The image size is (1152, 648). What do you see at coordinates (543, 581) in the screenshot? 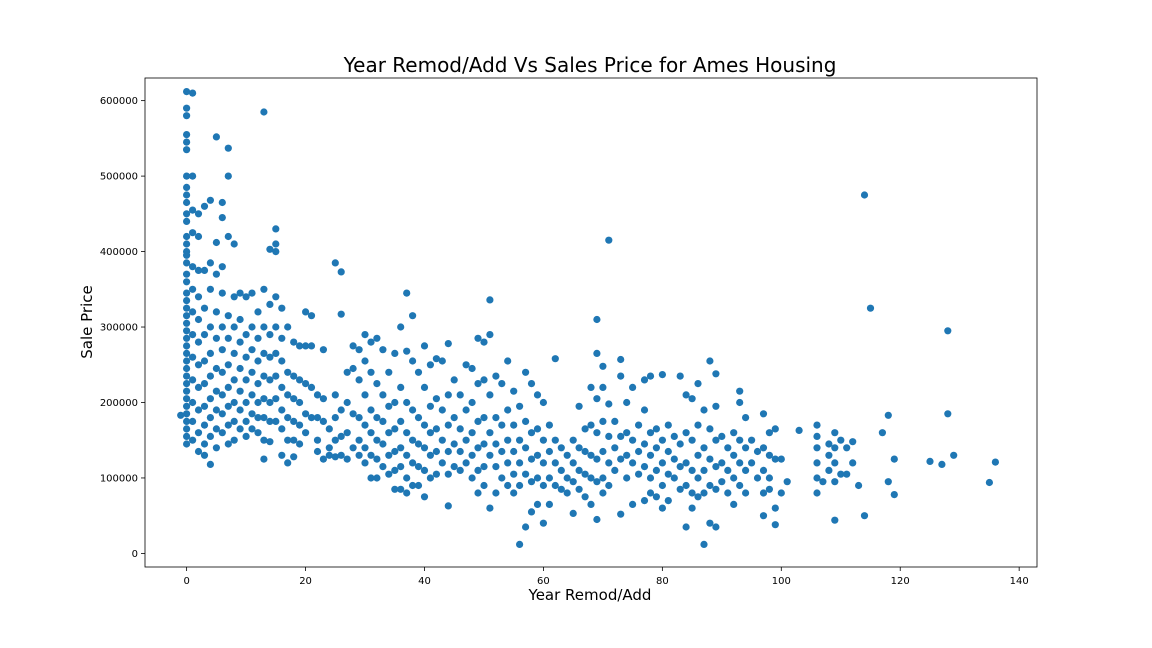
I see `x-tick-label: 60` at bounding box center [543, 581].